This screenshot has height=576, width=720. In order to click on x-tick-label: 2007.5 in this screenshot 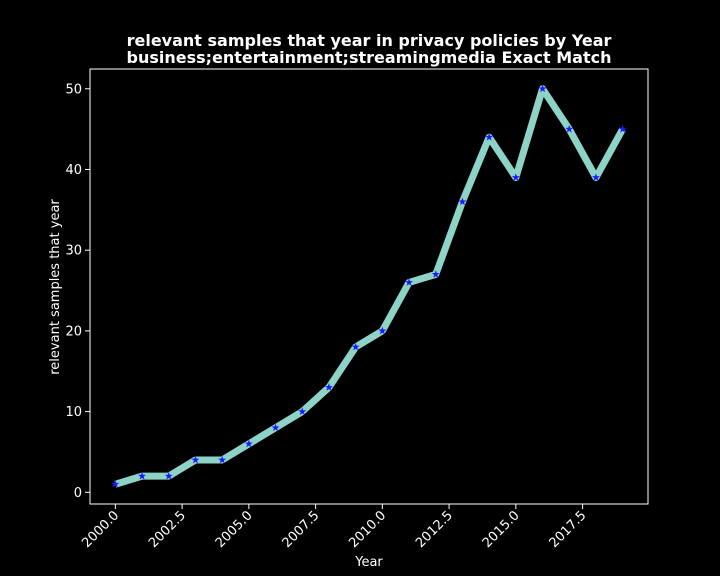, I will do `click(301, 529)`.